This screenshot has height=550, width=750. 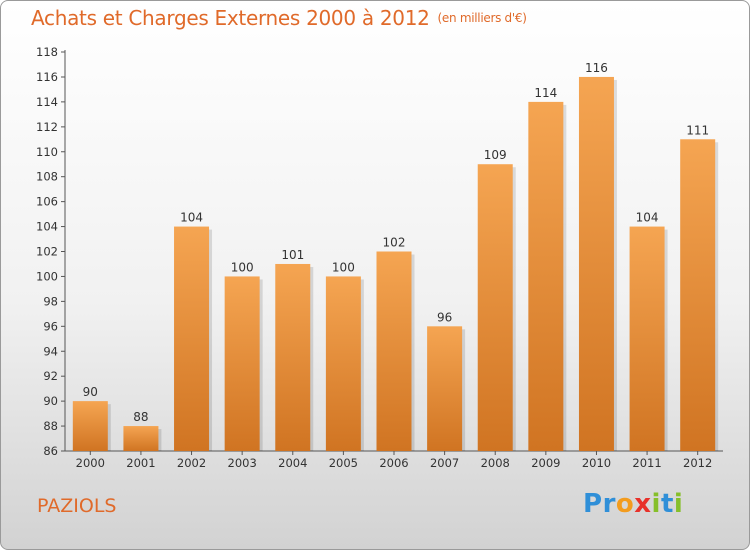 I want to click on logo-letter: t, so click(x=667, y=504).